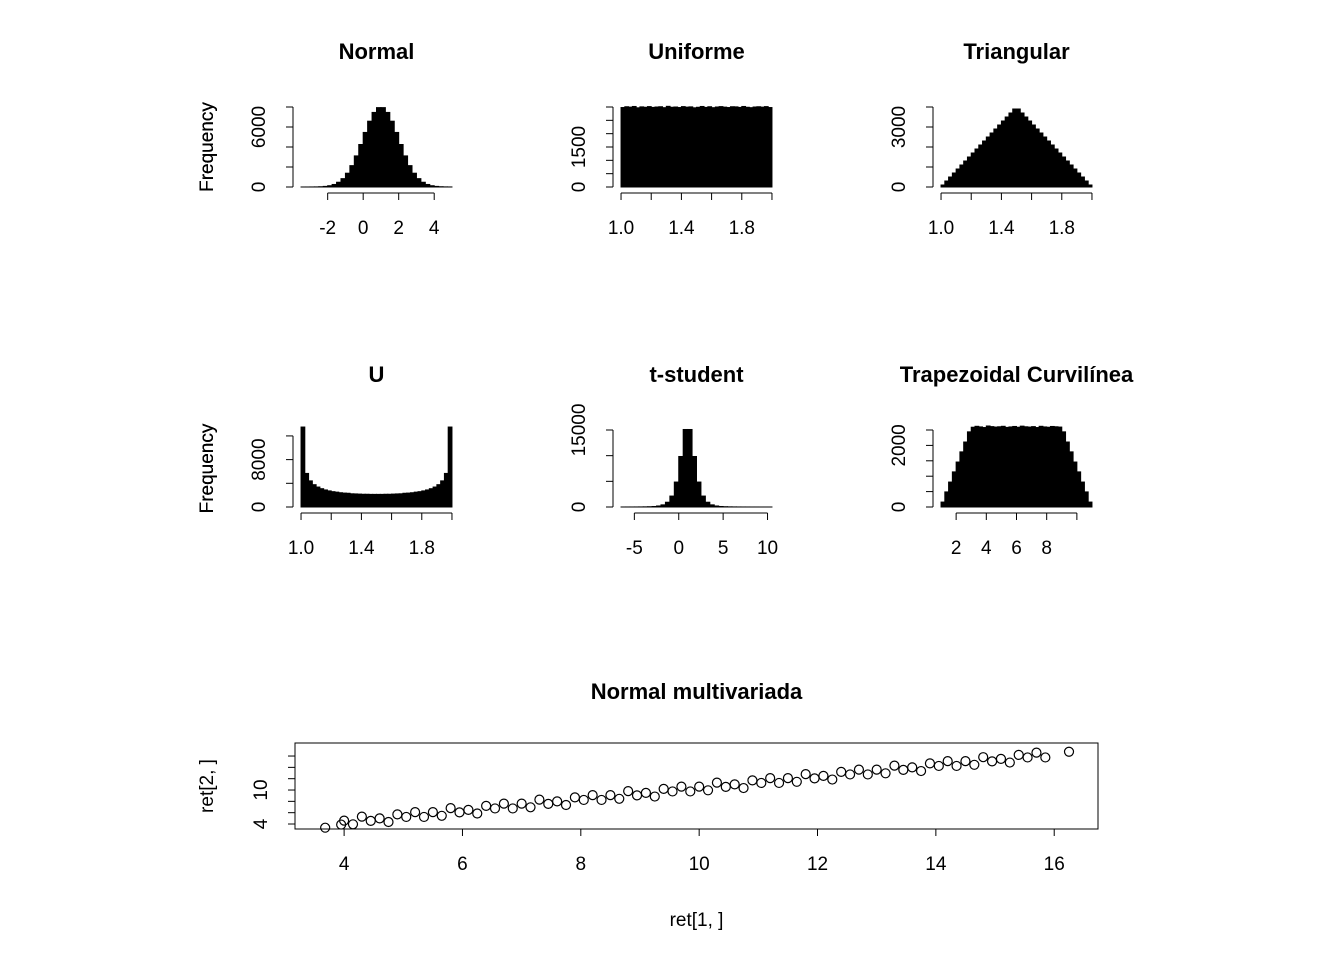 This screenshot has height=960, width=1344. Describe the element at coordinates (207, 147) in the screenshot. I see `y-axis-label: Frequency` at that location.